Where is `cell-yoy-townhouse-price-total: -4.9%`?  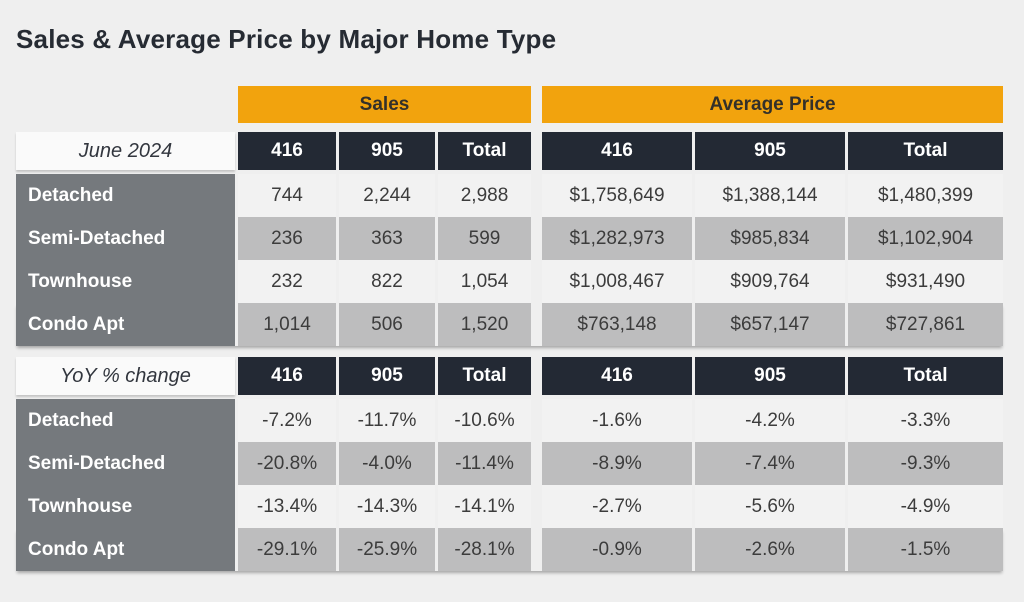 cell-yoy-townhouse-price-total: -4.9% is located at coordinates (925, 506).